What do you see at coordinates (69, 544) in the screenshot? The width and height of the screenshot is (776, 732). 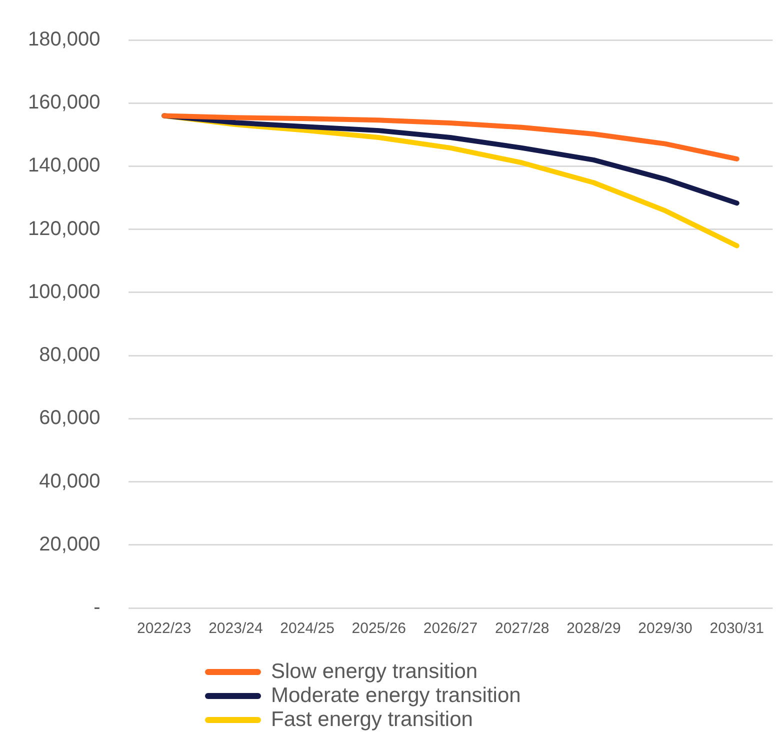 I see `y-tick-label: 20,000` at bounding box center [69, 544].